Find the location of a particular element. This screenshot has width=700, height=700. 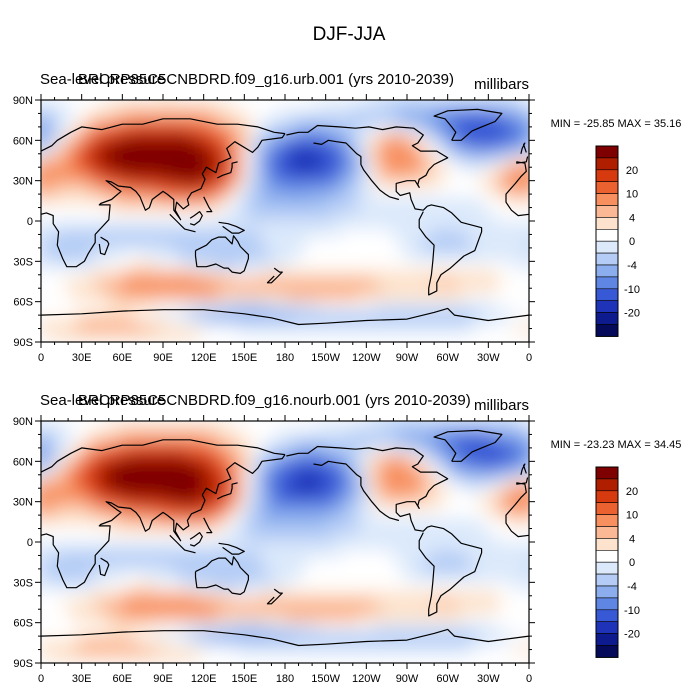

colorbar-label: 4 is located at coordinates (632, 539).